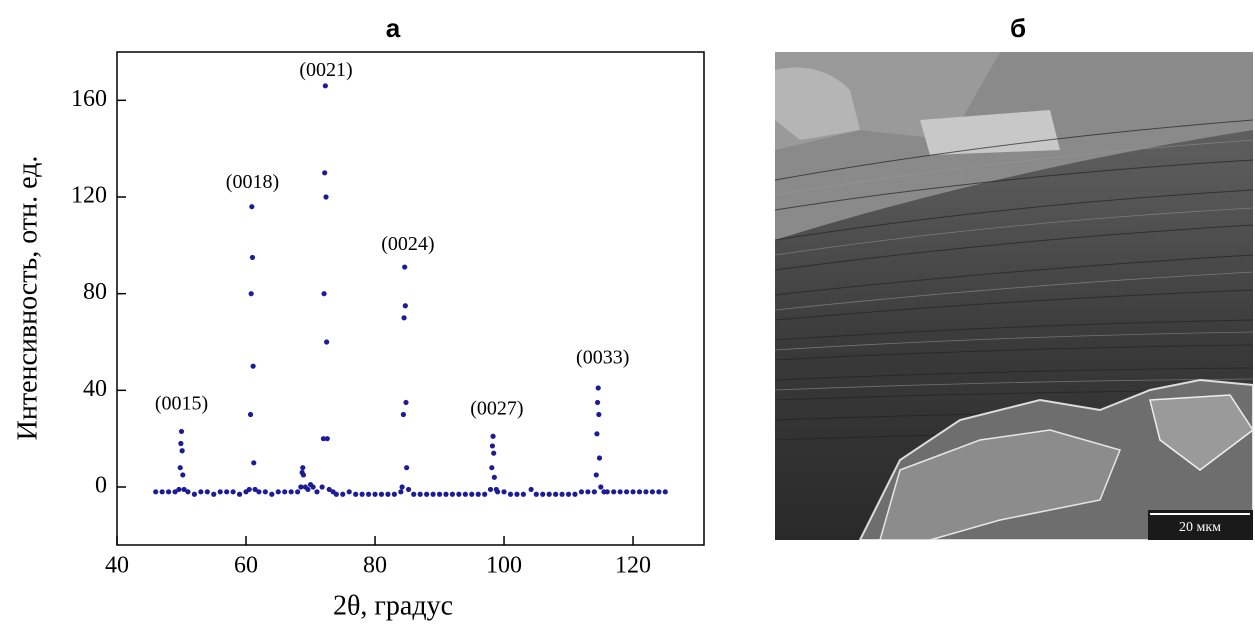 The image size is (1255, 639). Describe the element at coordinates (101, 486) in the screenshot. I see `y-tick-label: 0` at that location.